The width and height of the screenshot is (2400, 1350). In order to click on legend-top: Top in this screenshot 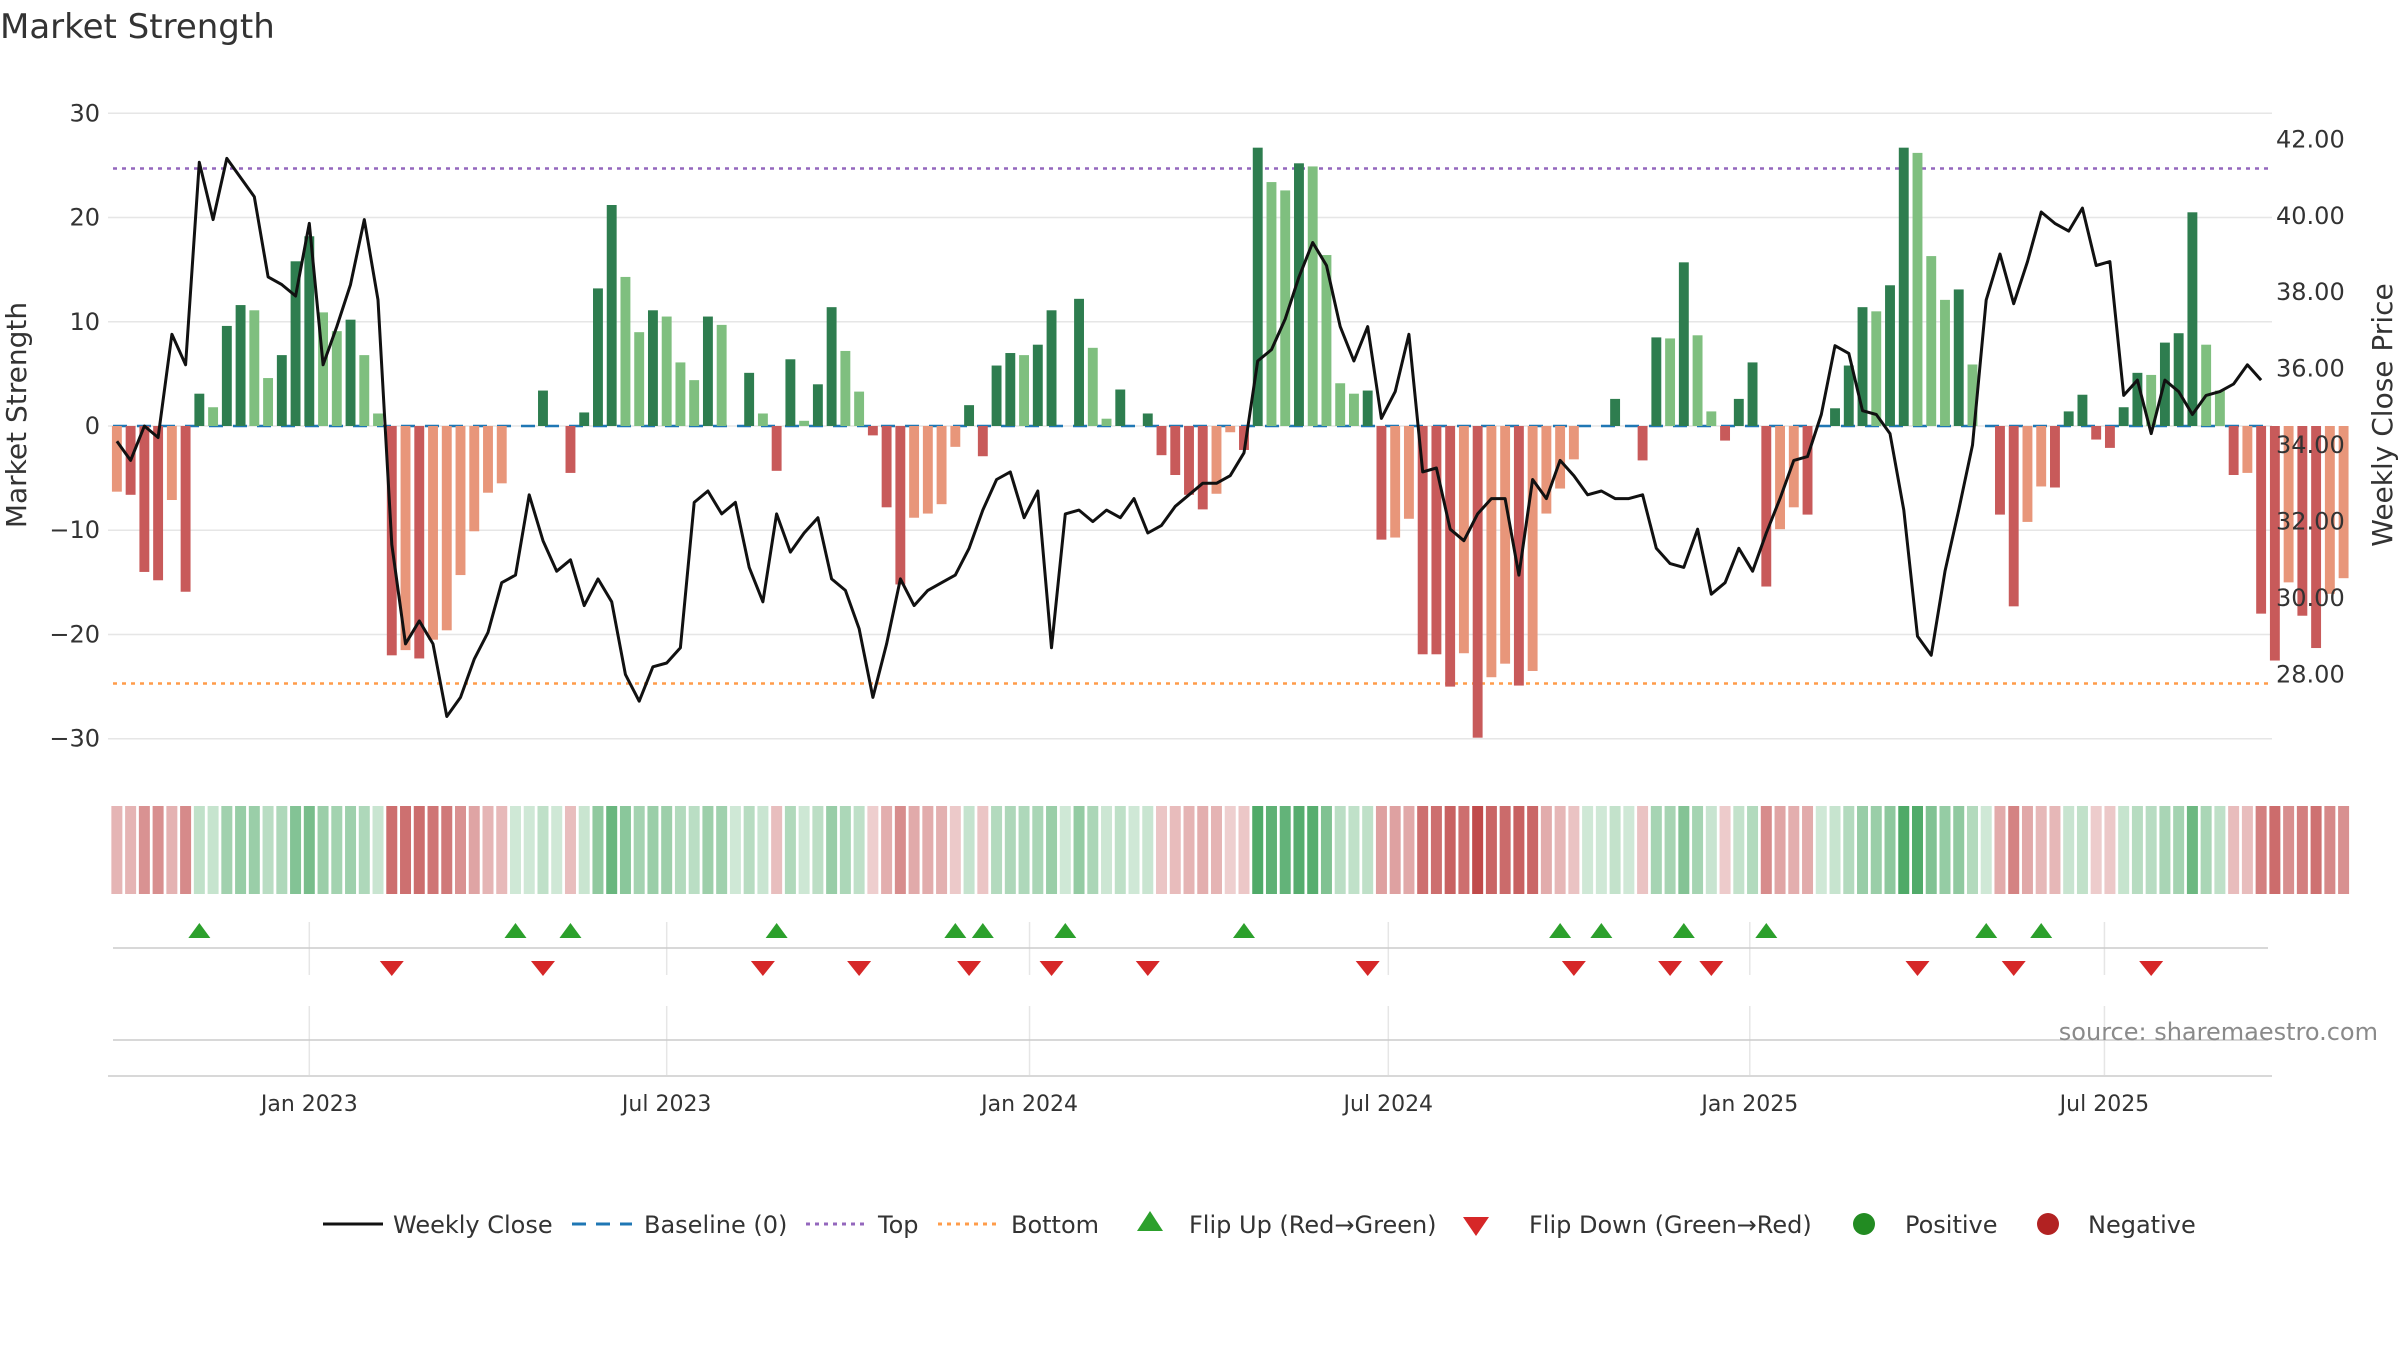, I will do `click(898, 1225)`.